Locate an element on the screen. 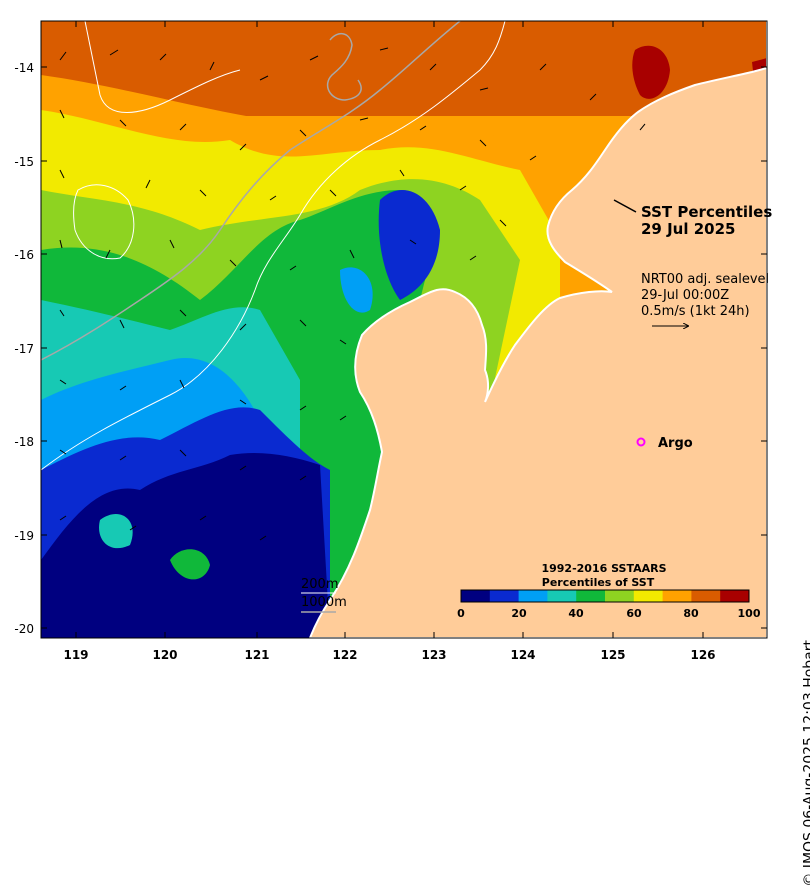 Image resolution: width=810 pixels, height=887 pixels. y-tick-label: -15 is located at coordinates (24, 162).